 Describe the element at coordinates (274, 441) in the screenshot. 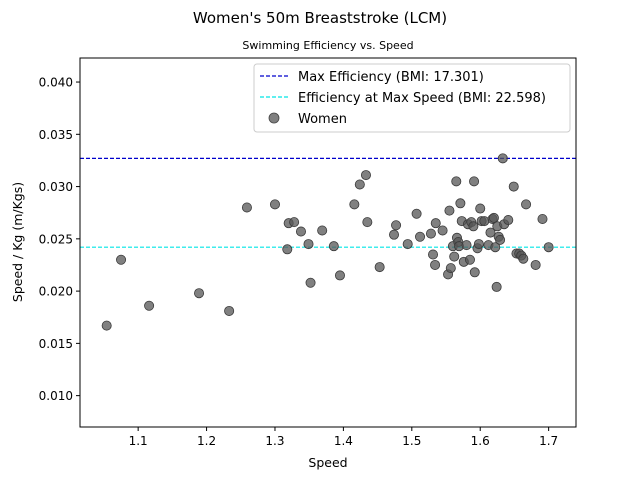

I see `x-tick-label: 1.3` at that location.